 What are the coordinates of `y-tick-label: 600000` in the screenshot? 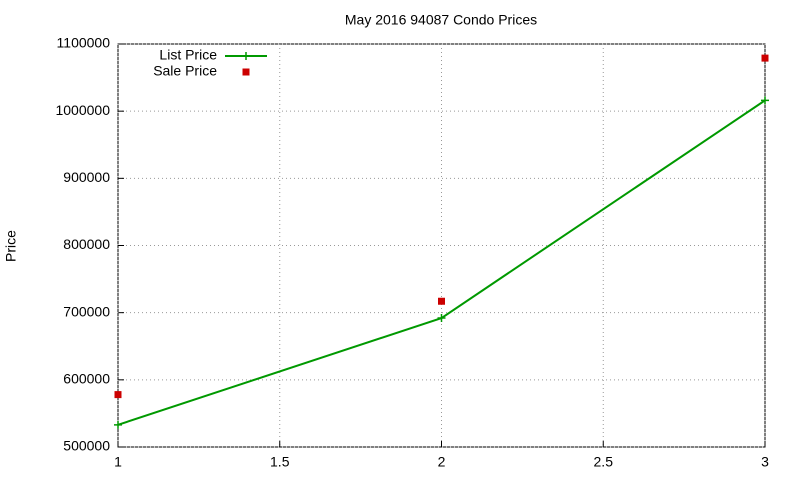 It's located at (86, 379).